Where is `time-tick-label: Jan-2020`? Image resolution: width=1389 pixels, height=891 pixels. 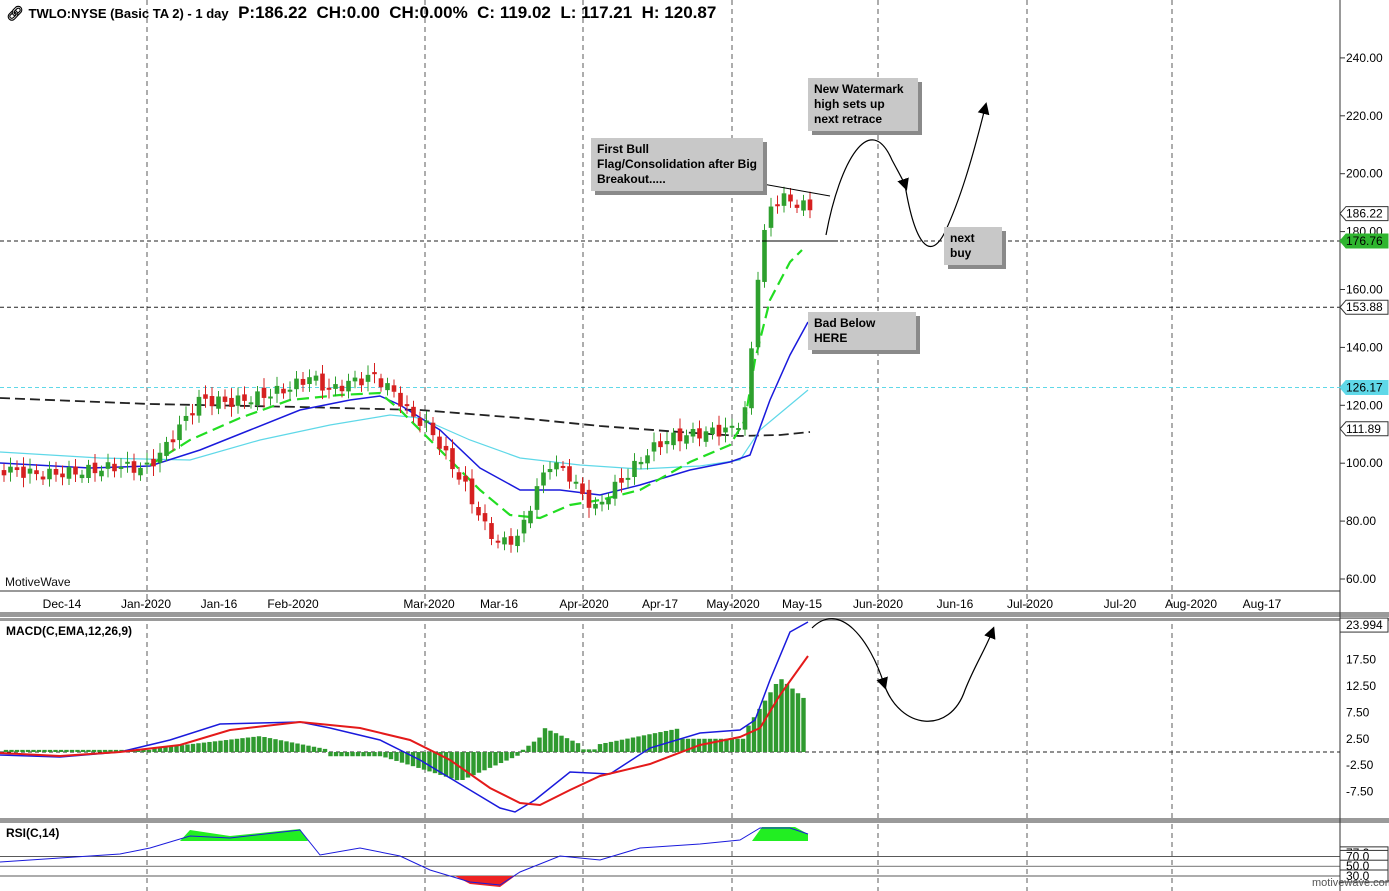
time-tick-label: Jan-2020 is located at coordinates (146, 604).